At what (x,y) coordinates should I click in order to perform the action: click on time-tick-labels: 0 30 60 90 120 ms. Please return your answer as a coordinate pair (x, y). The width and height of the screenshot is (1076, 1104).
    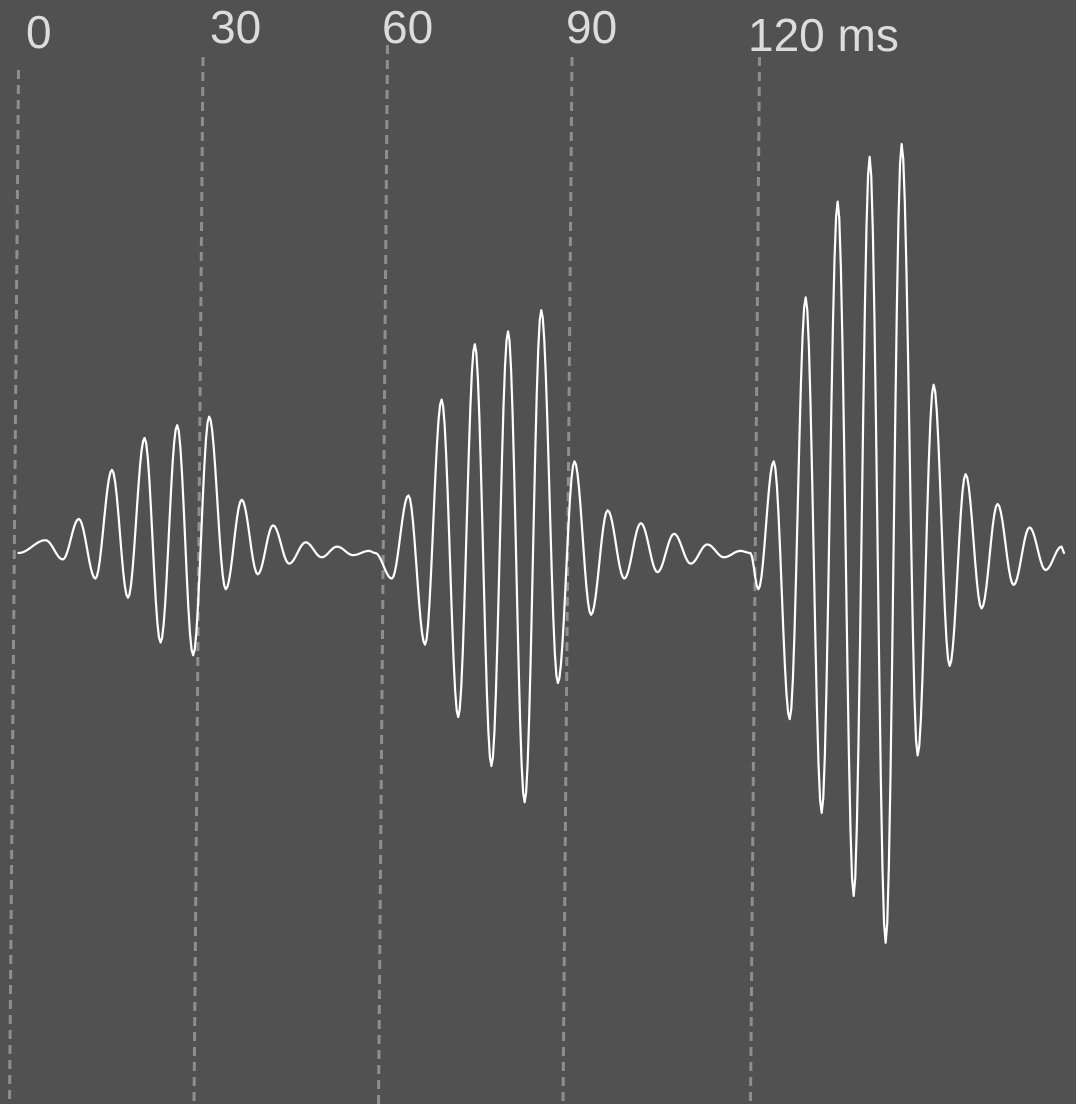
    Looking at the image, I should click on (462, 31).